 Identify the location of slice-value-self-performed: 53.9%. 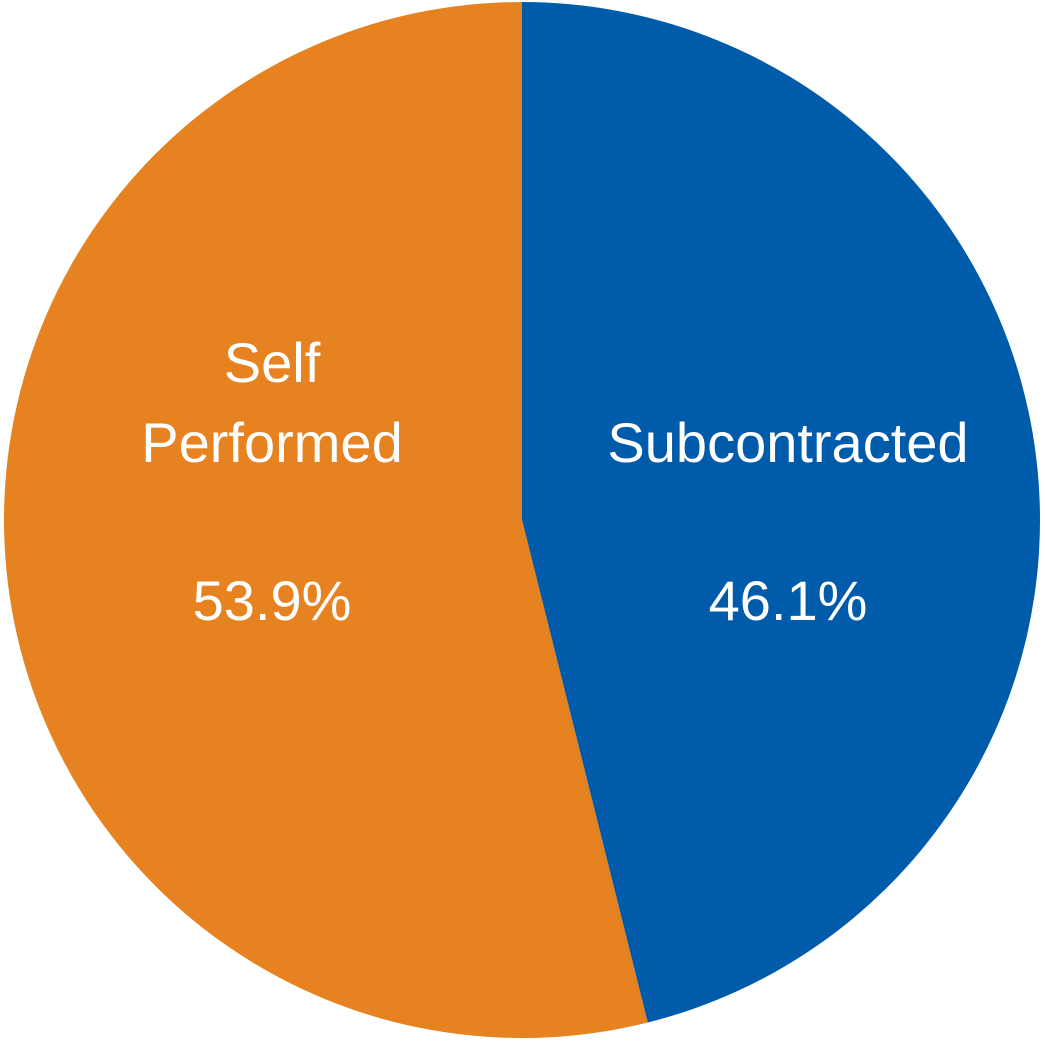
(272, 600).